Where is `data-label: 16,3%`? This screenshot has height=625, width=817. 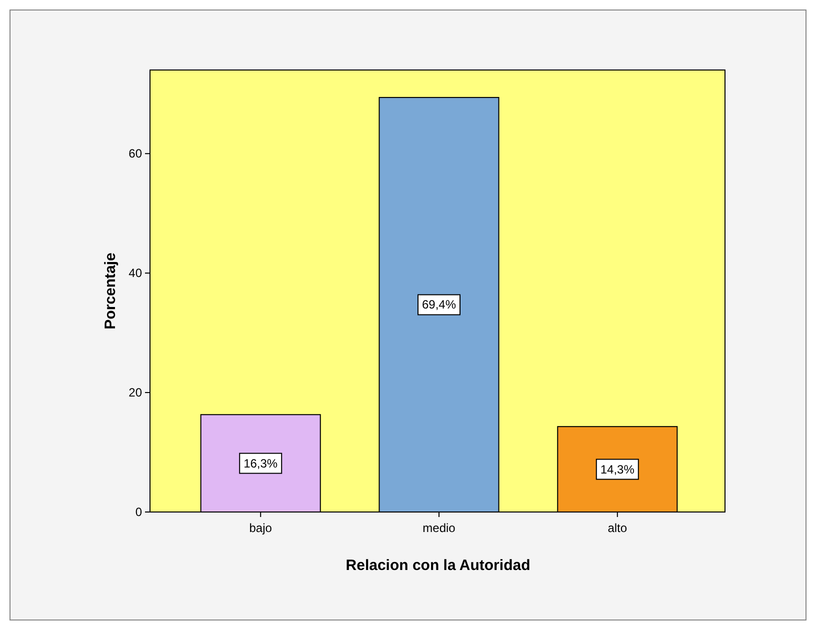
data-label: 16,3% is located at coordinates (261, 463).